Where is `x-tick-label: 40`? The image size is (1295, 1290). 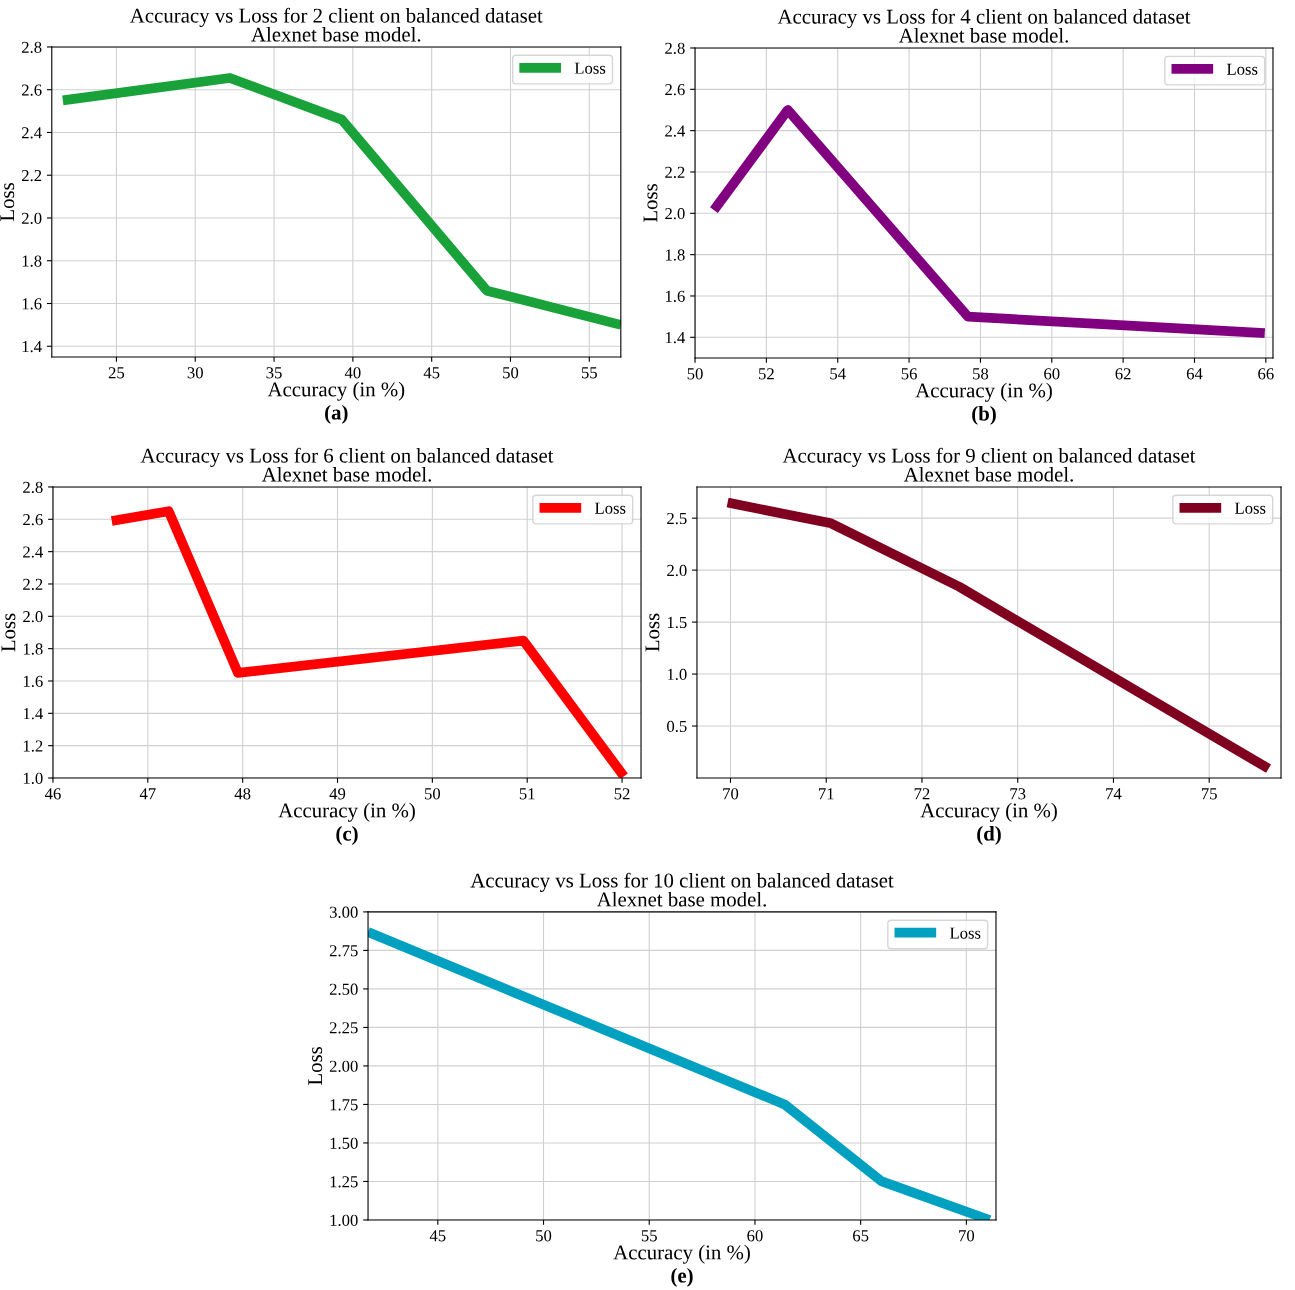
x-tick-label: 40 is located at coordinates (352, 373).